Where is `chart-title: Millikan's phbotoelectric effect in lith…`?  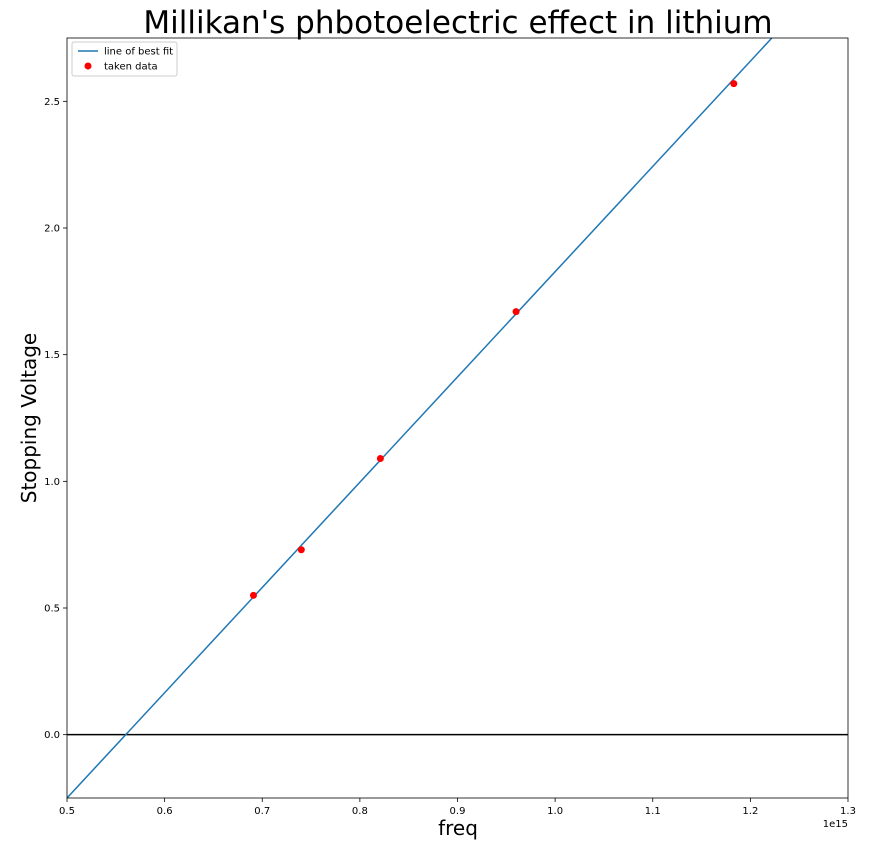
chart-title: Millikan's phbotoelectric effect in lith… is located at coordinates (457, 23).